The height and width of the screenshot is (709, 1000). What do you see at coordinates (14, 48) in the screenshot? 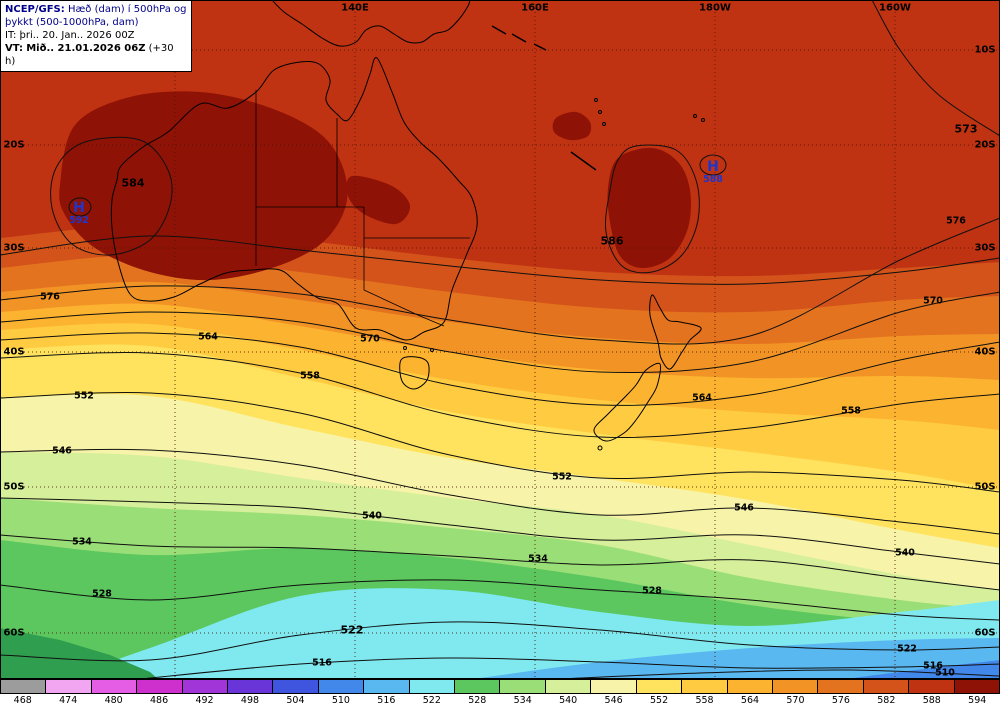
I see `valid-time-label: VT:` at bounding box center [14, 48].